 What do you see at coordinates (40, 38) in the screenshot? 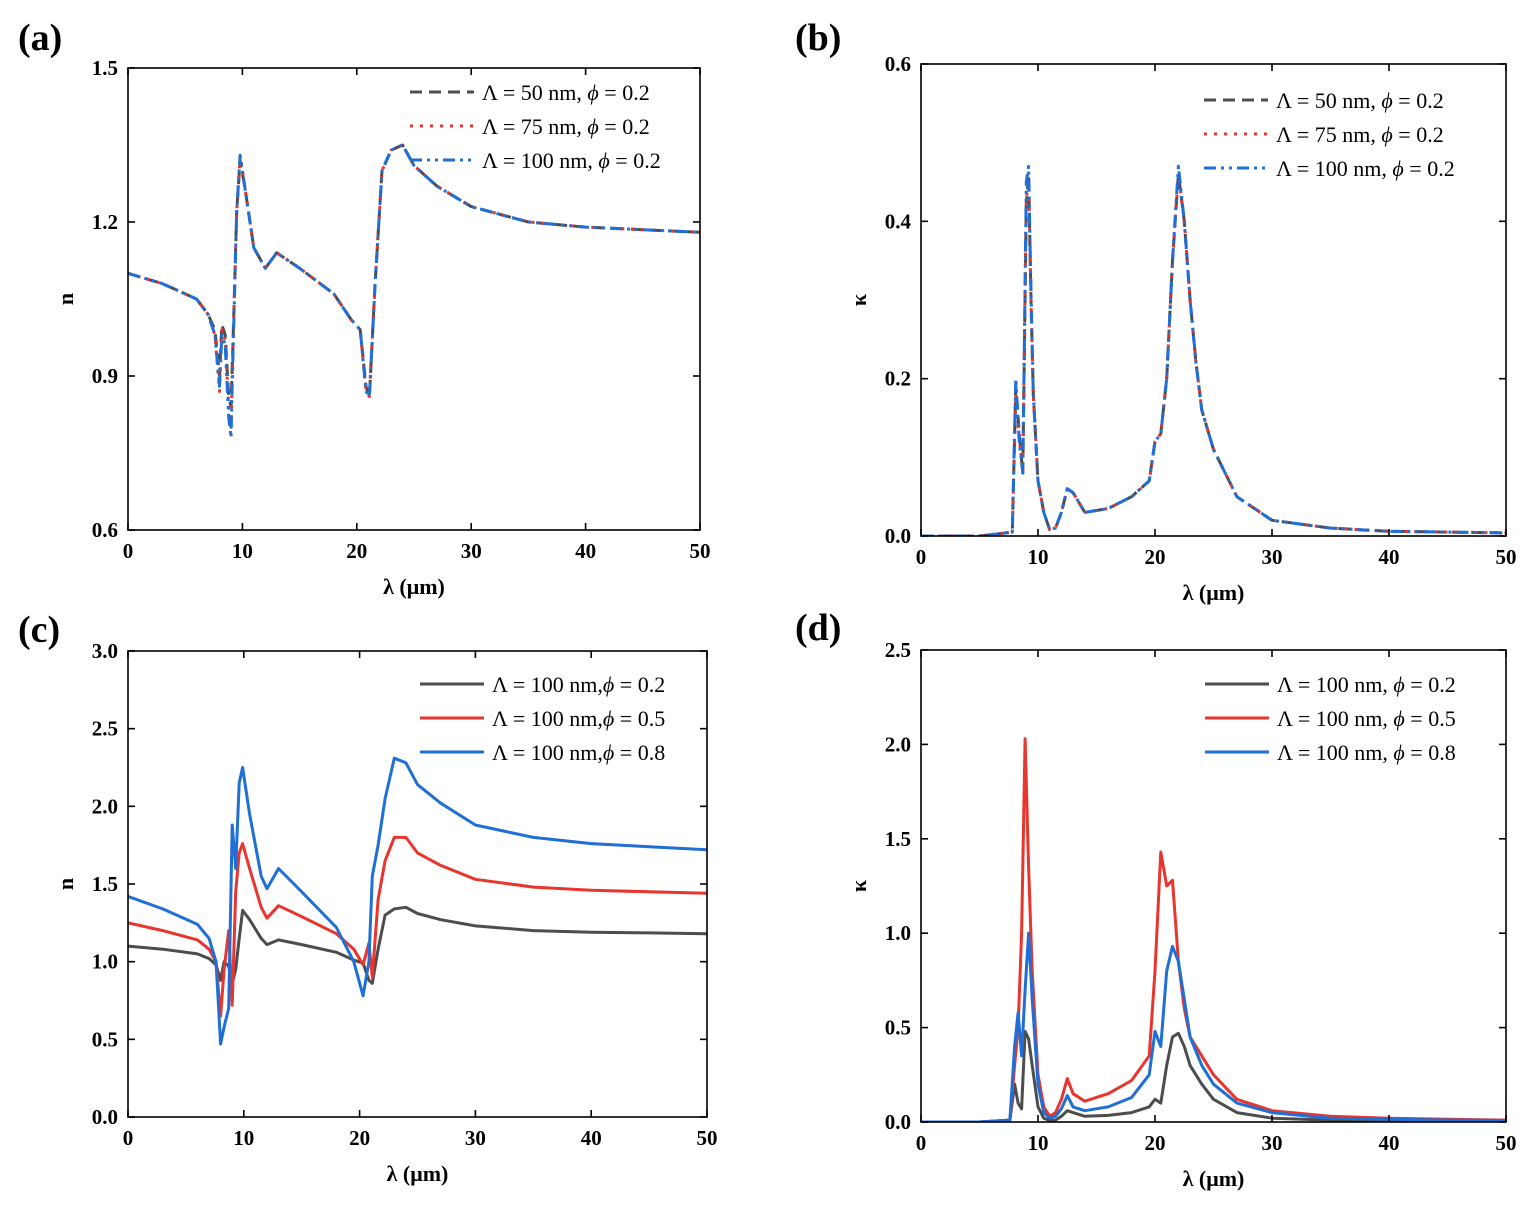
I see `panel-label: (a)` at bounding box center [40, 38].